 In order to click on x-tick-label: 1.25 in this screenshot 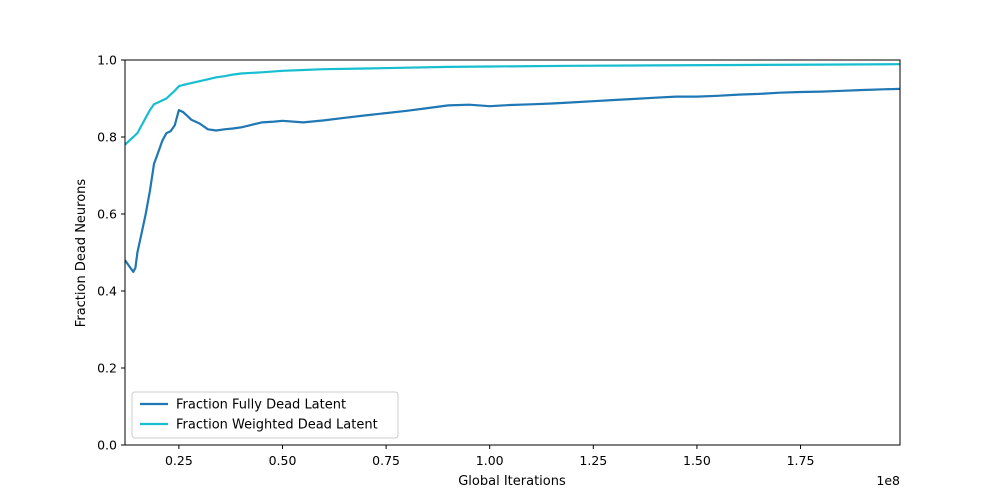, I will do `click(593, 460)`.